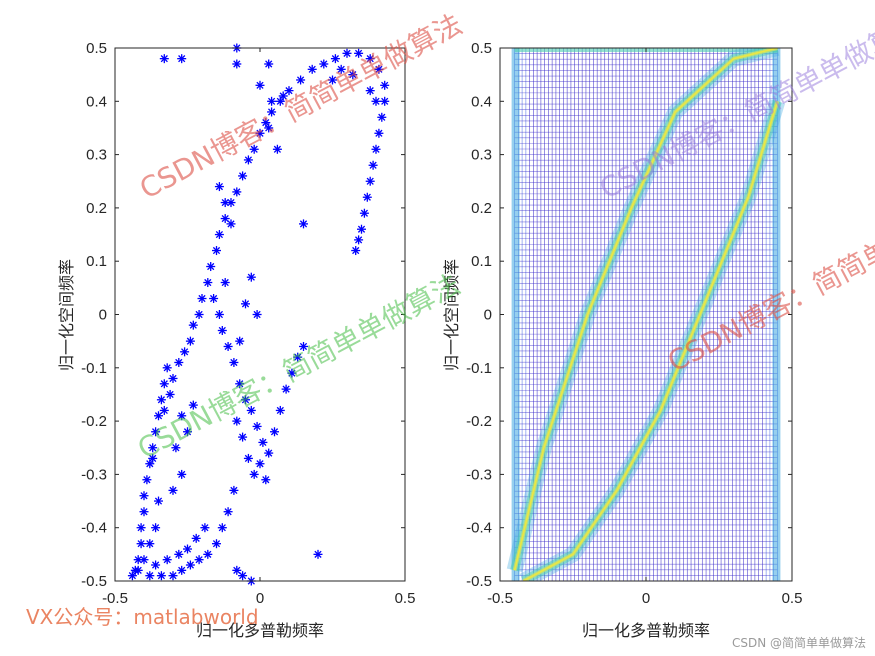 The height and width of the screenshot is (656, 875). Describe the element at coordinates (103, 315) in the screenshot. I see `y-tick-label: 0` at that location.